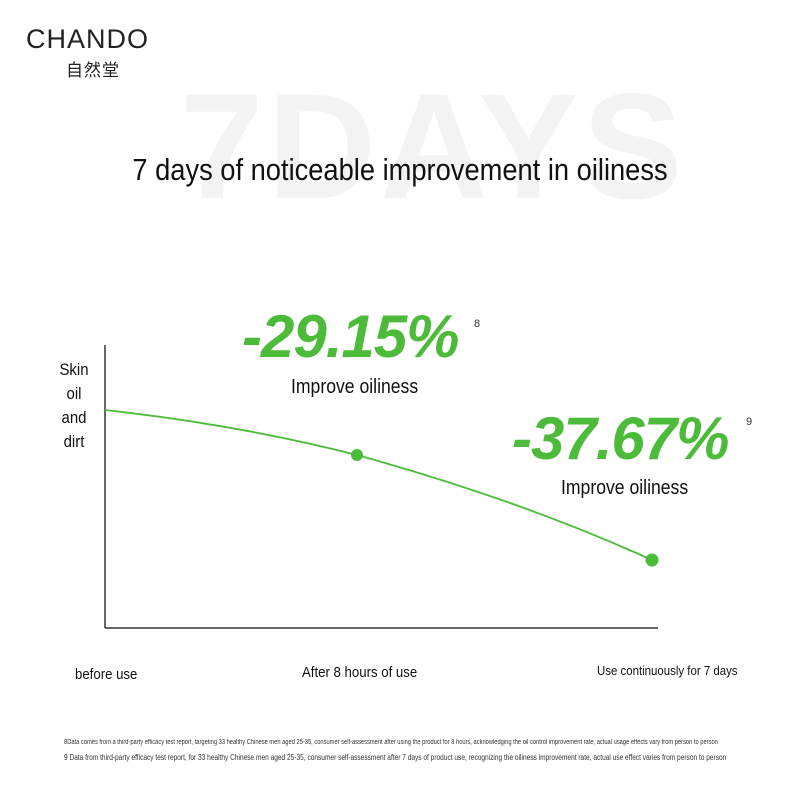 The width and height of the screenshot is (800, 800). I want to click on callout-value: -29.15%, so click(350, 336).